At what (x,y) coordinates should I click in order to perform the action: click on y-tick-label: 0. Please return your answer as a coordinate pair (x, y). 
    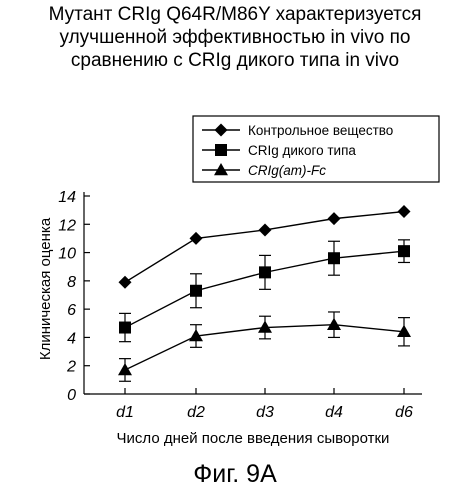
    Looking at the image, I should click on (71, 395).